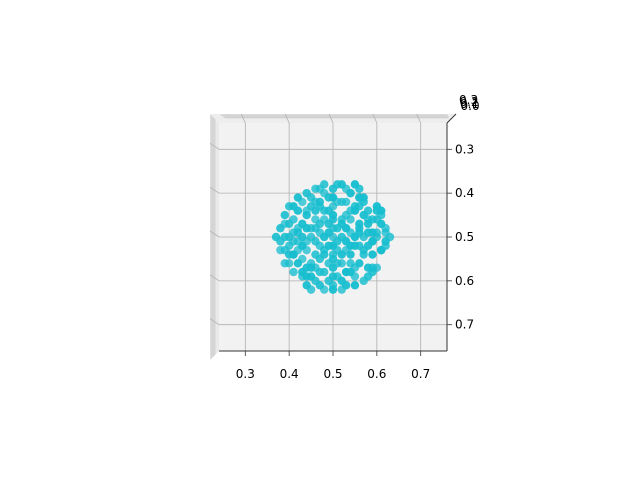 The width and height of the screenshot is (640, 480). I want to click on y-tick-label: 0.5, so click(464, 237).